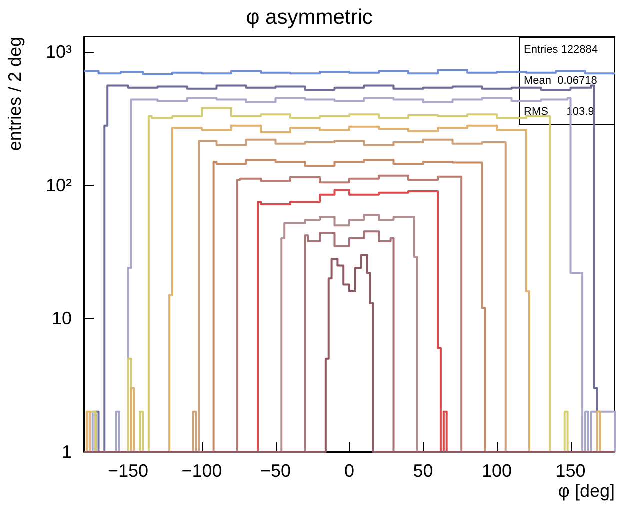 The height and width of the screenshot is (508, 619). Describe the element at coordinates (349, 471) in the screenshot. I see `x-tick-label: 0` at that location.